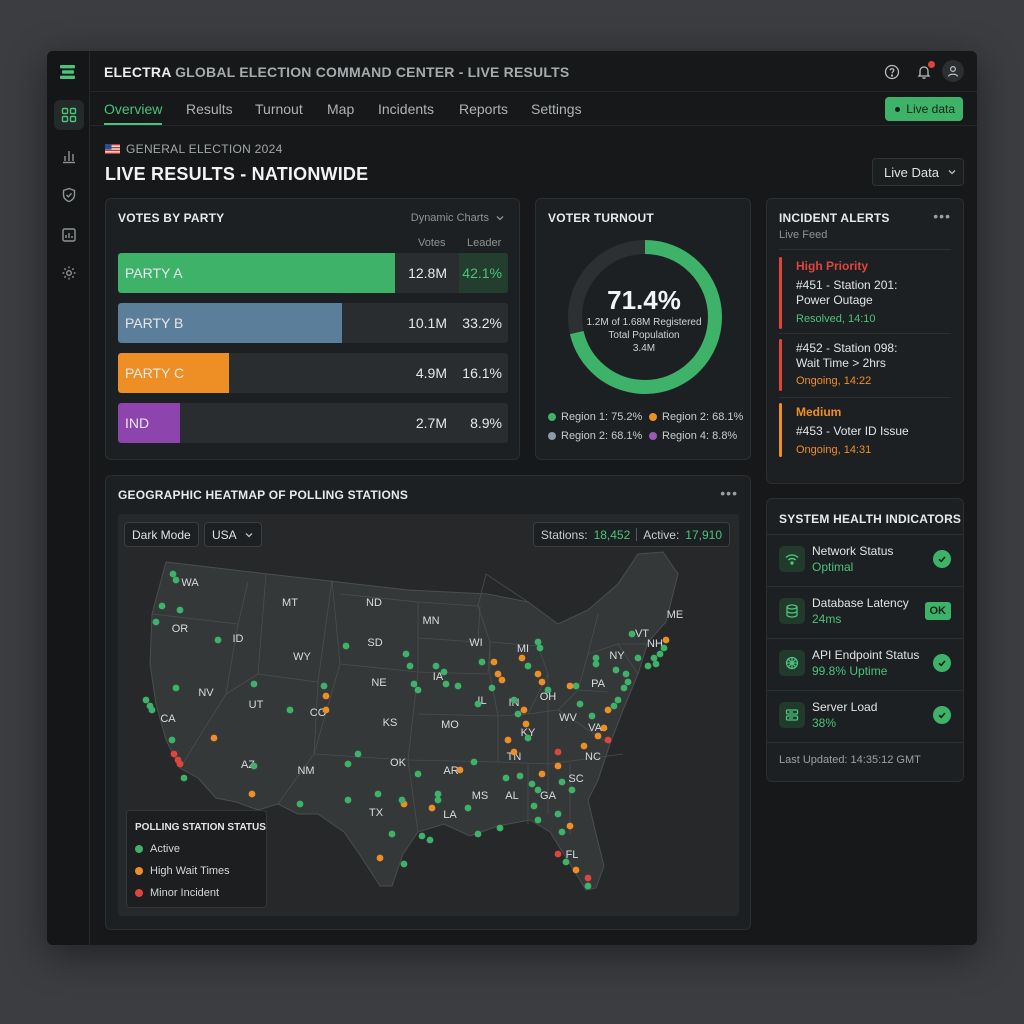  I want to click on health-item-database: Database Latency 24ms OK, so click(865, 612).